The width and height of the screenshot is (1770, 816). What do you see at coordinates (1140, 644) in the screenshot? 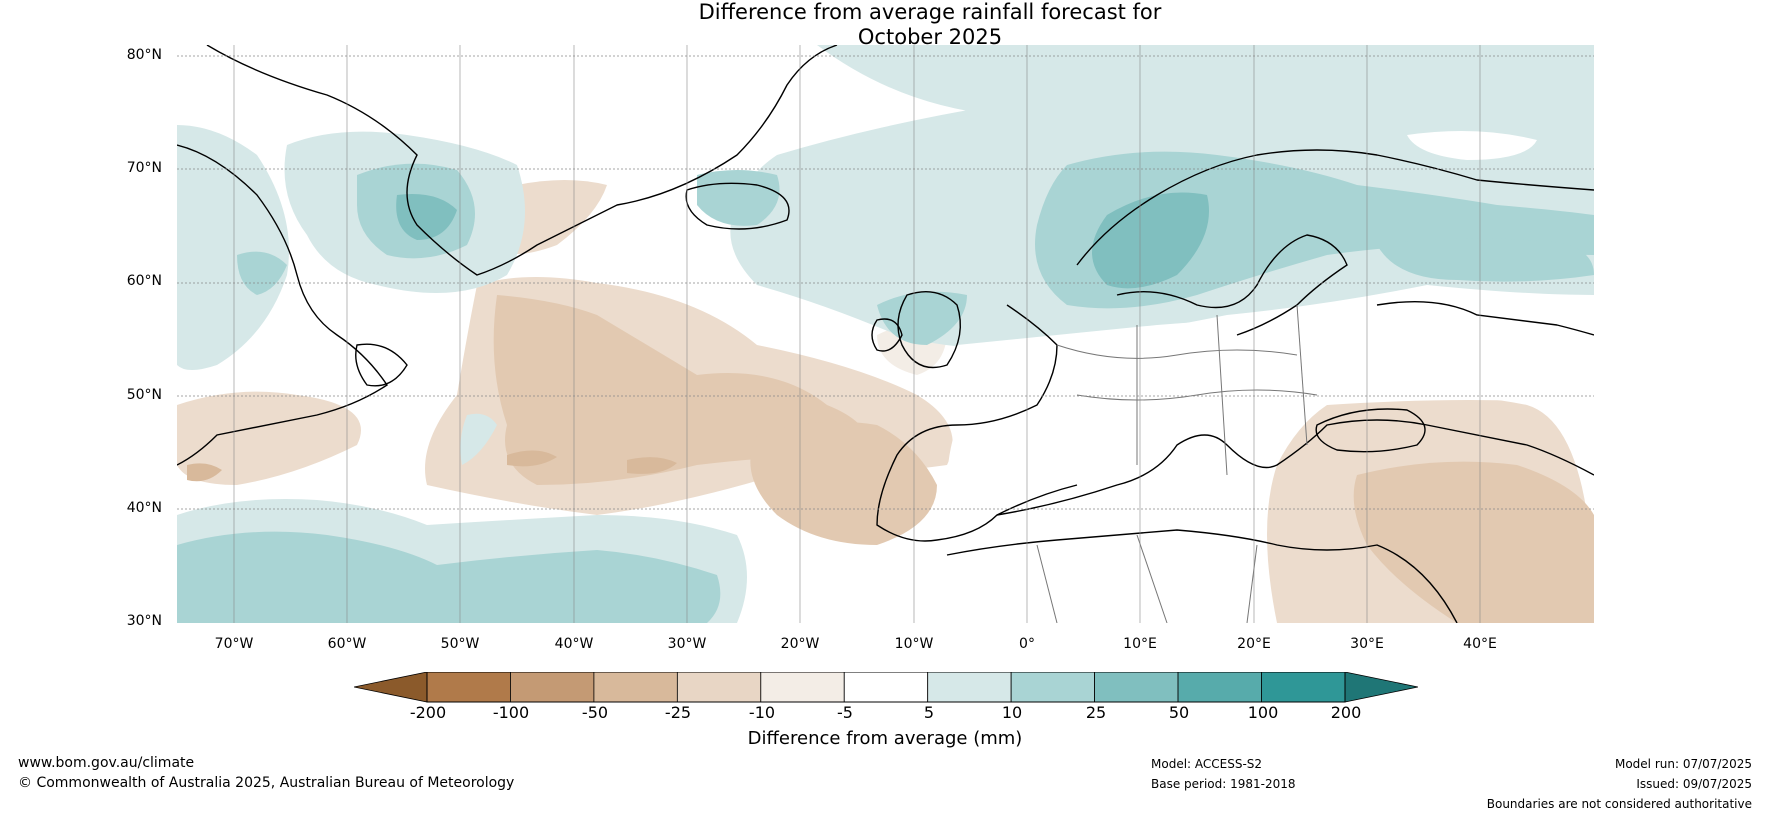
I see `lon-label-10e: 10°E` at bounding box center [1140, 644].